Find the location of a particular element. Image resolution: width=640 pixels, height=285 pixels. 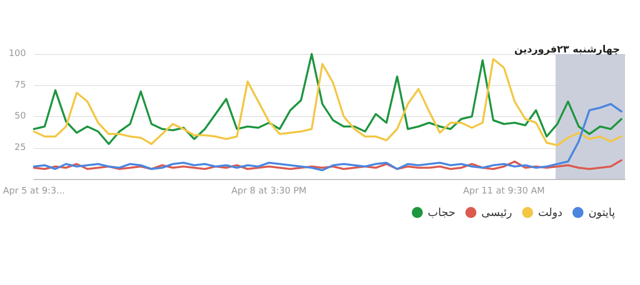

x-tick-label: Apr 11 at 9:30 AM is located at coordinates (504, 191).